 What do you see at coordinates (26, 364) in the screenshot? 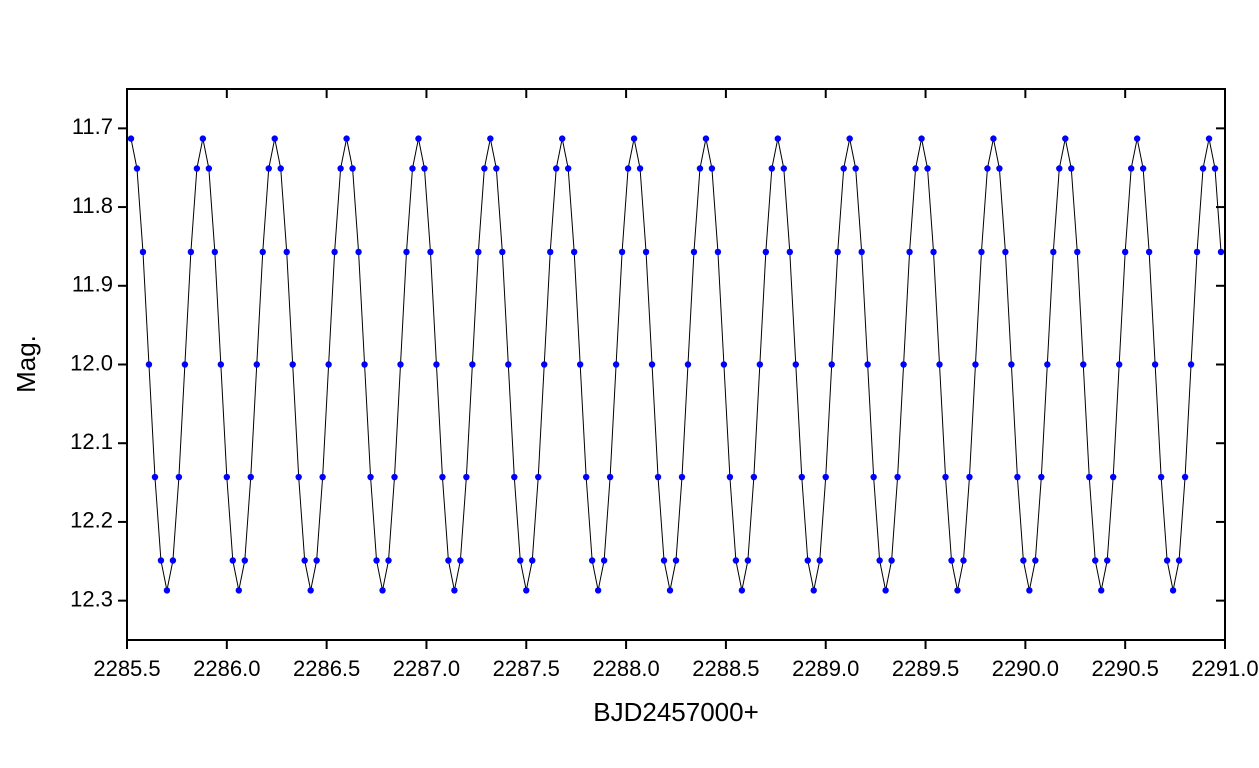
I see `y-axis-title: Mag.` at bounding box center [26, 364].